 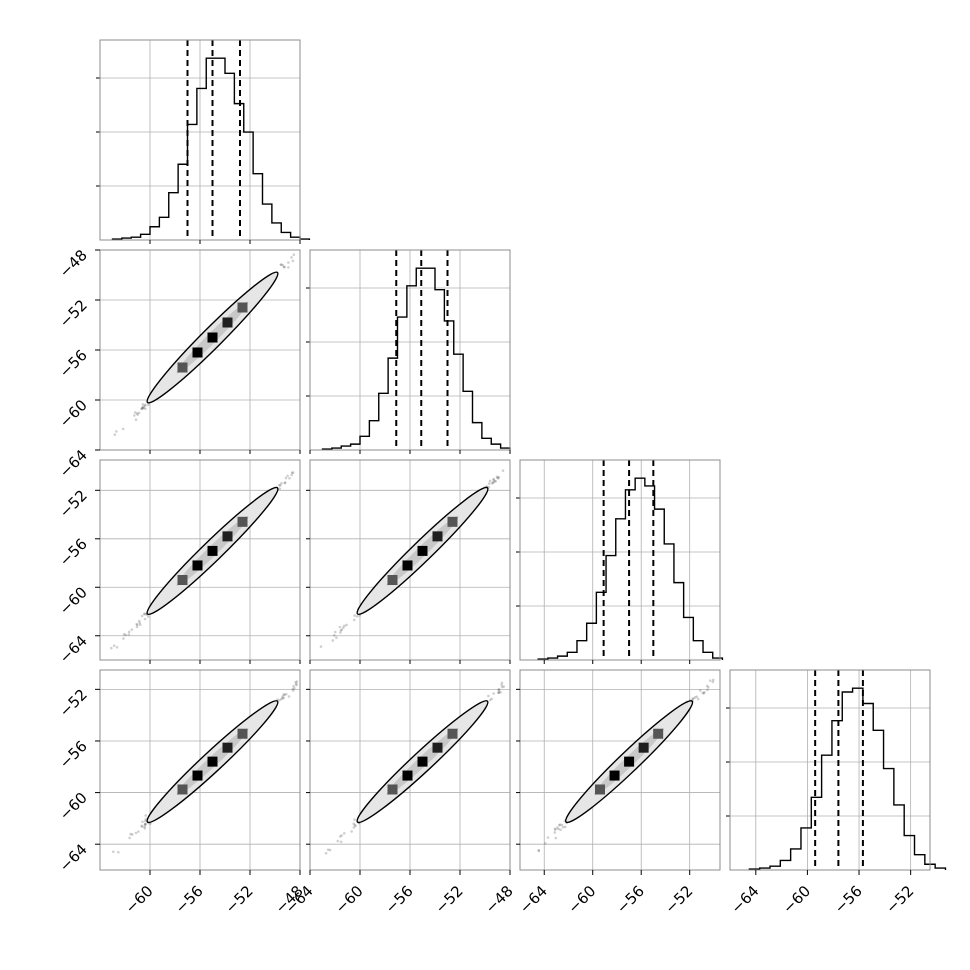 I want to click on x-tick-label: −48, so click(x=499, y=899).